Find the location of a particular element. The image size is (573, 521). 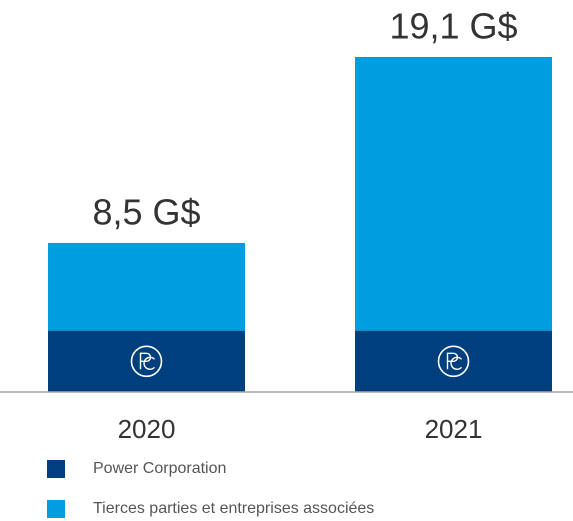

total-label: 19,1 G$ is located at coordinates (453, 26).